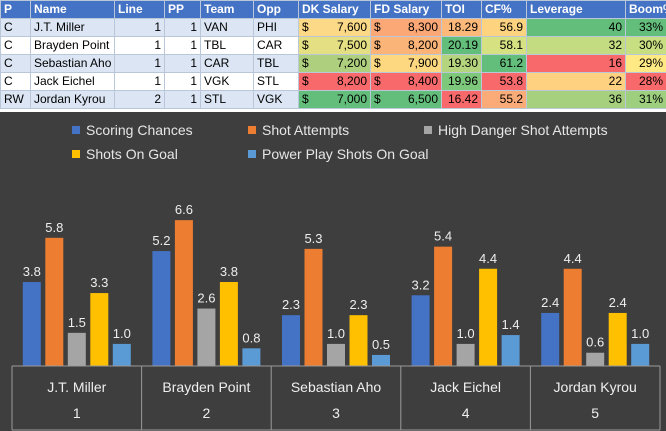 The image size is (666, 431). What do you see at coordinates (227, 99) in the screenshot?
I see `cell-team: STL` at bounding box center [227, 99].